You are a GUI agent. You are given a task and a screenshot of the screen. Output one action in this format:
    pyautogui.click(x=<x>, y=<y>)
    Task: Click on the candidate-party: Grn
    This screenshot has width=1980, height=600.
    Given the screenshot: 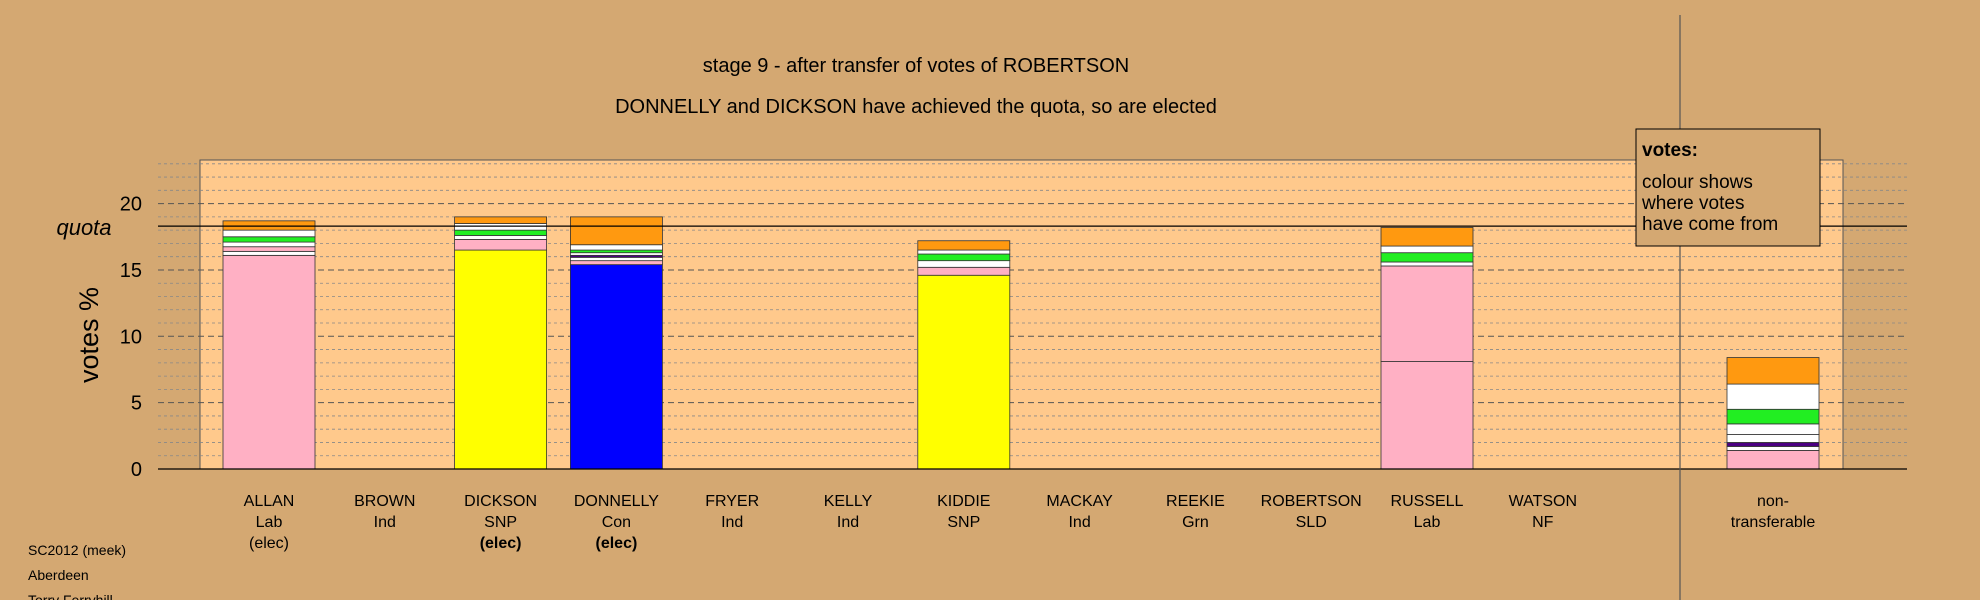 What is the action you would take?
    pyautogui.click(x=1195, y=522)
    